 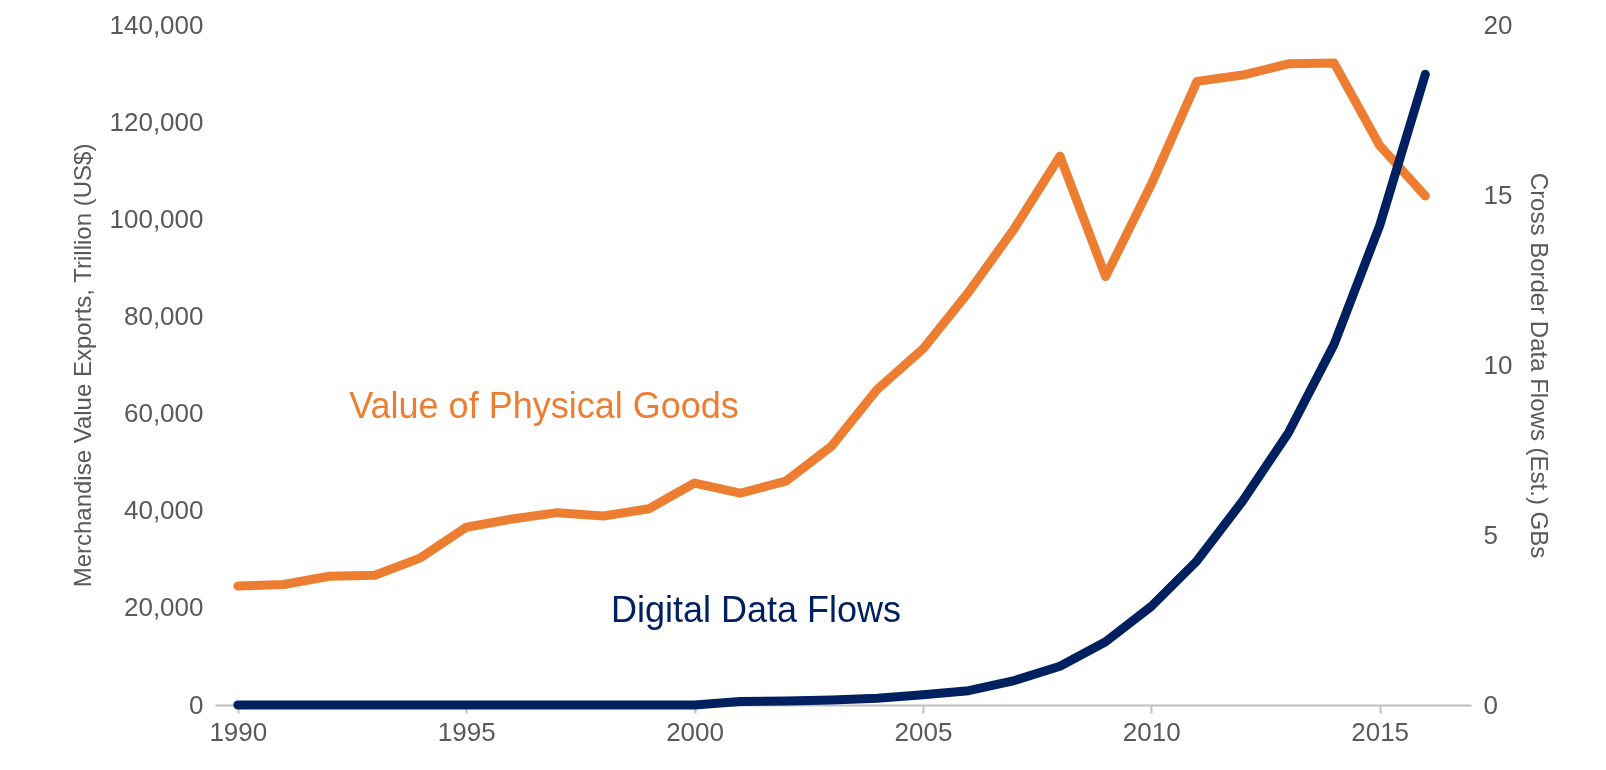 I want to click on x-tick-label: 1995, so click(x=466, y=731).